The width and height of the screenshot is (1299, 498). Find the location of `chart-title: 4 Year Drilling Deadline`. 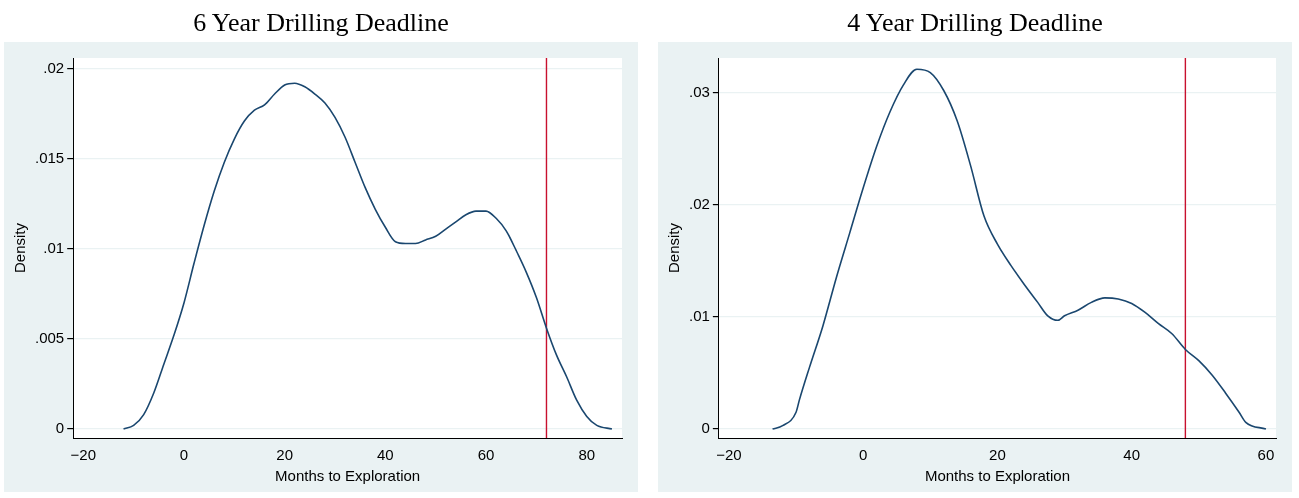

chart-title: 4 Year Drilling Deadline is located at coordinates (975, 23).